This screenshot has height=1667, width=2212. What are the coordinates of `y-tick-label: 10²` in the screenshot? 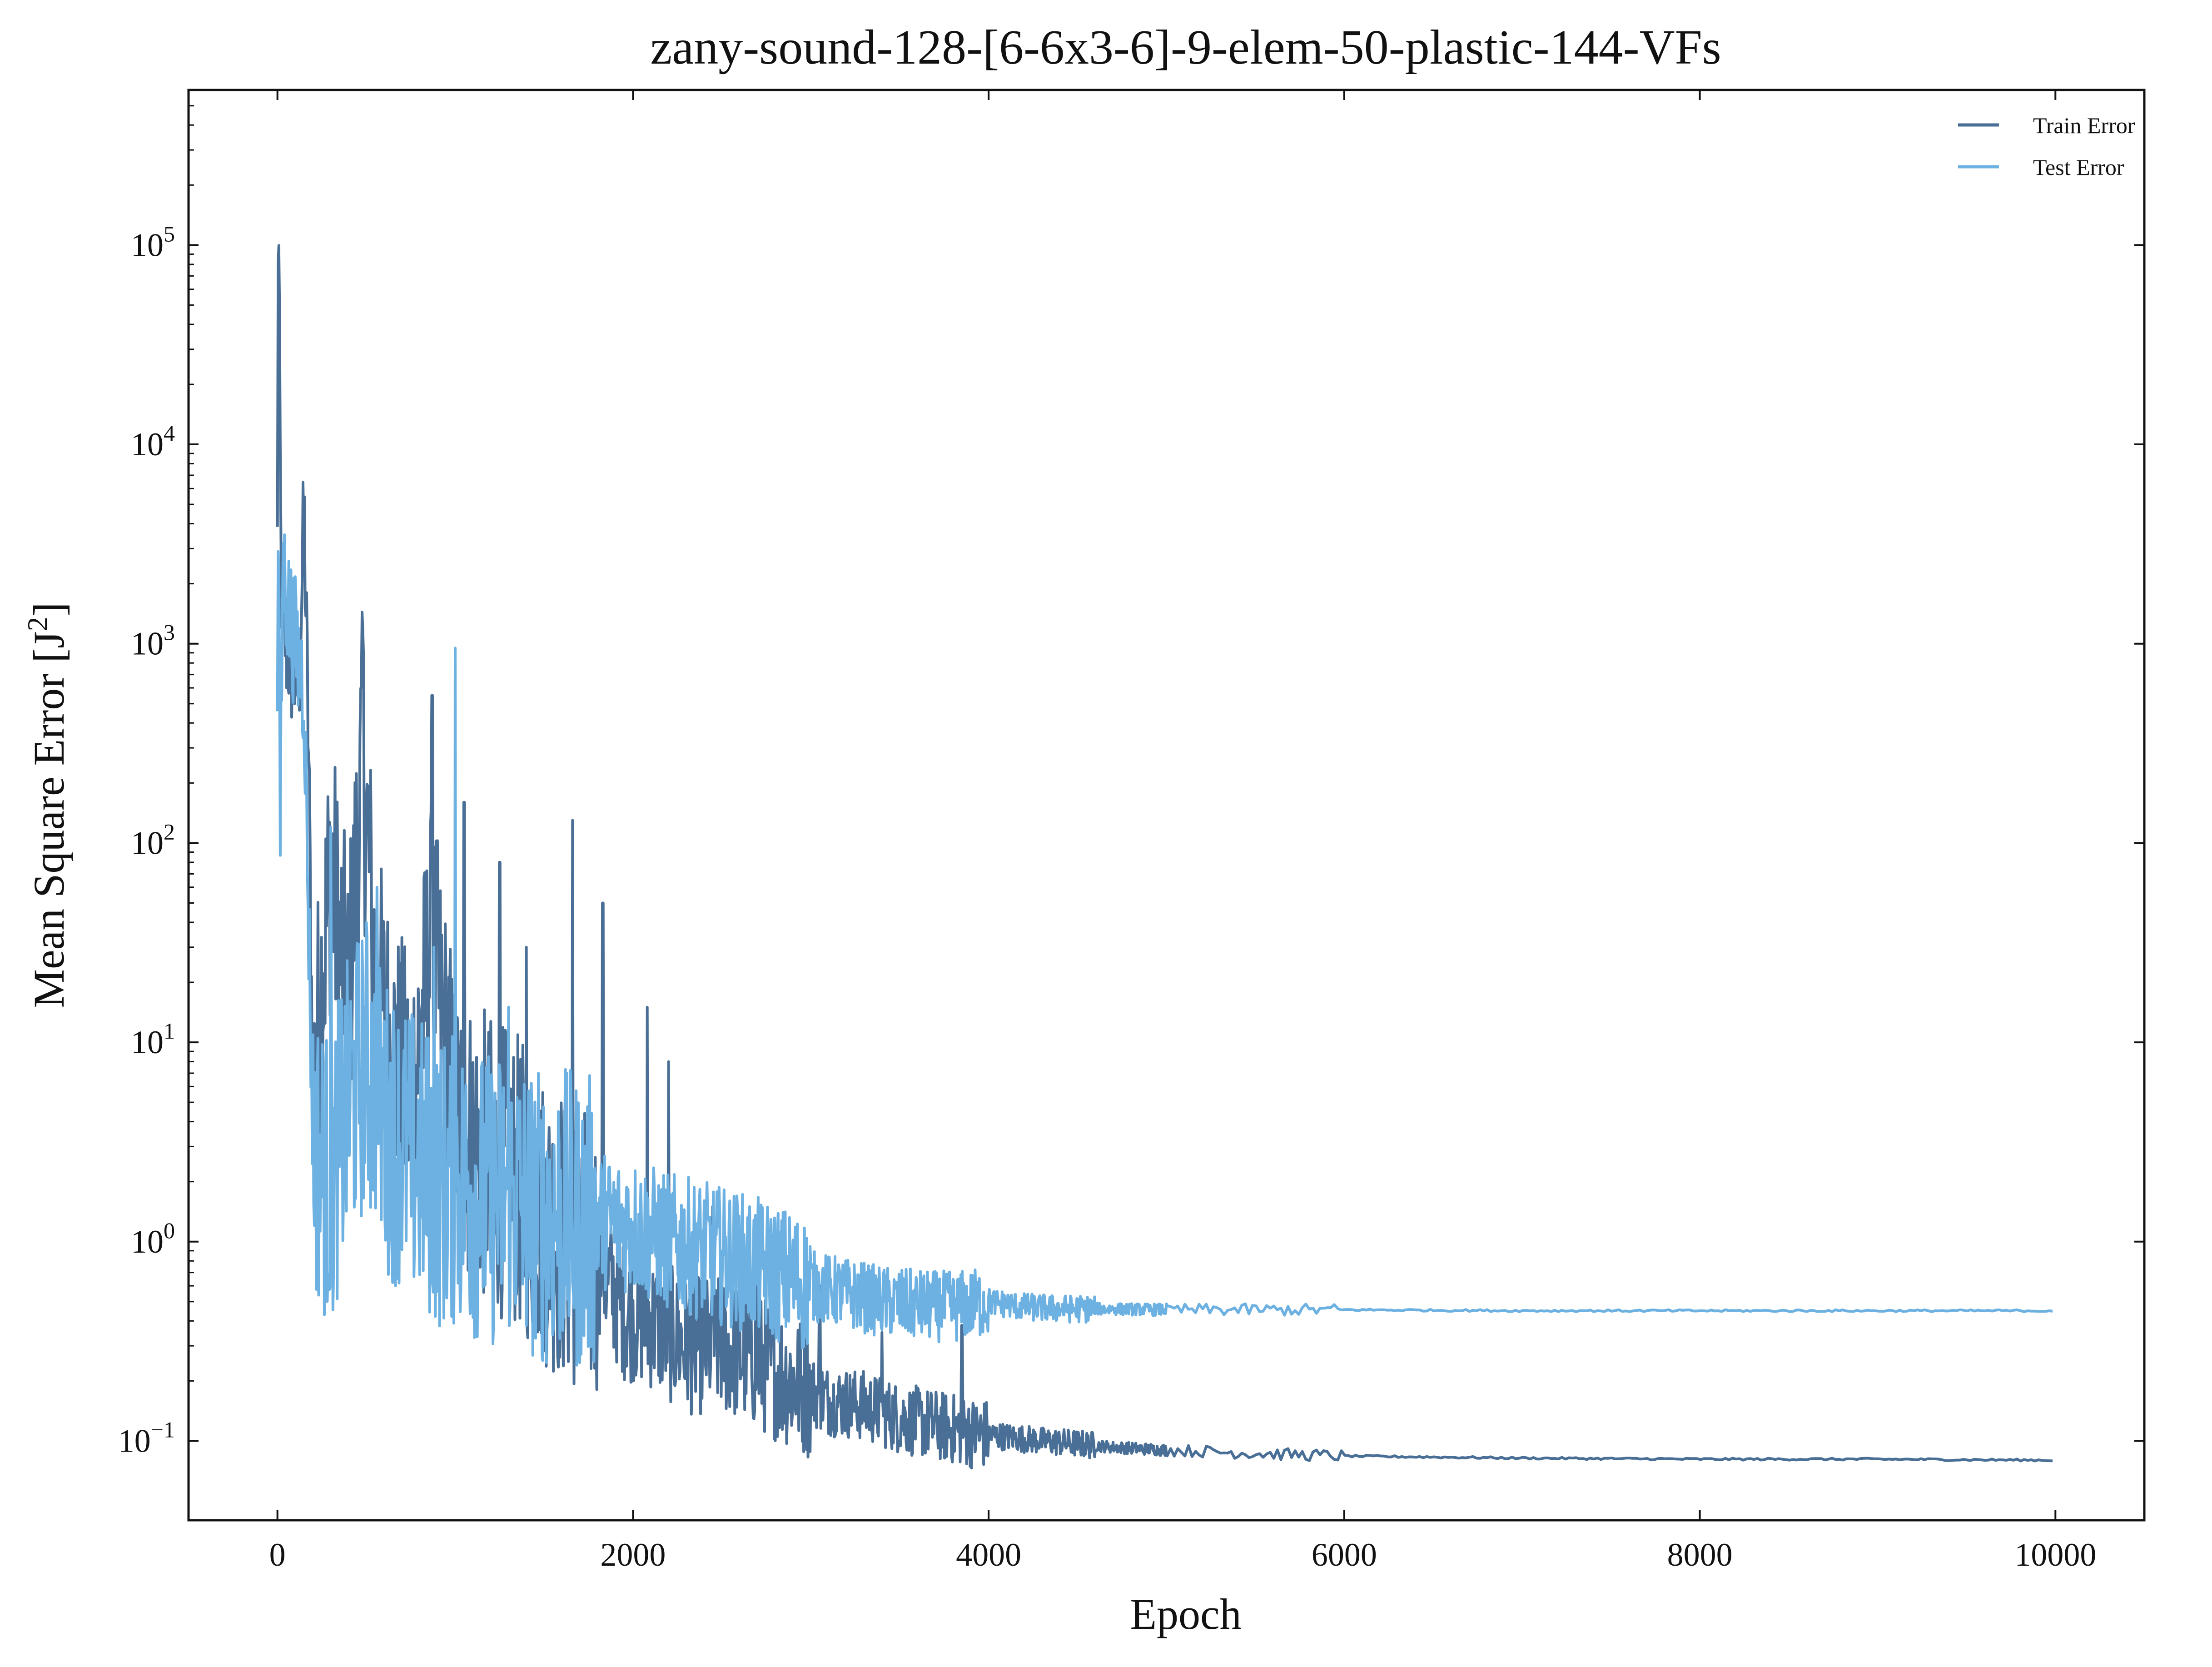 It's located at (153, 840).